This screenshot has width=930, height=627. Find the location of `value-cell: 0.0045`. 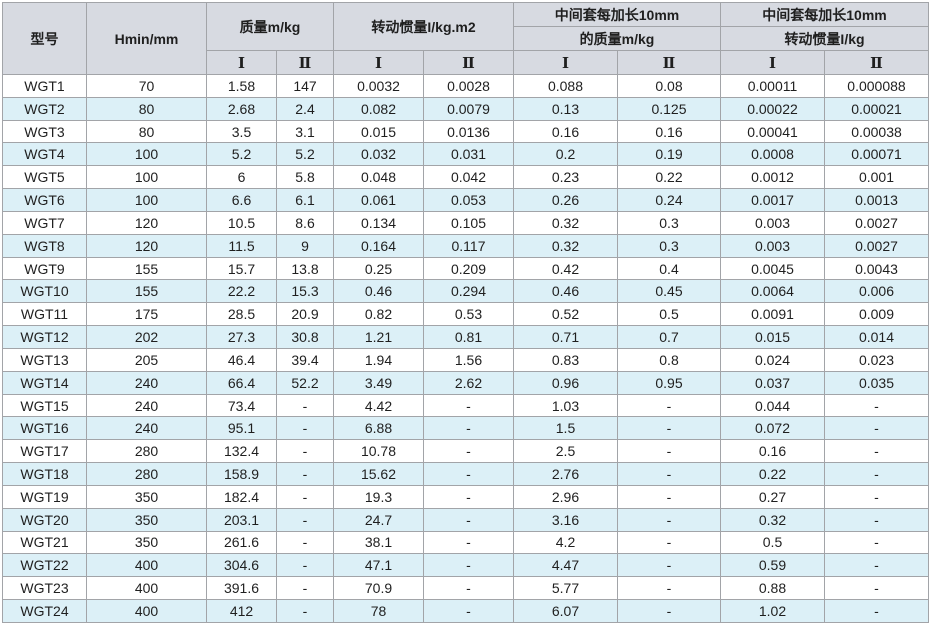

value-cell: 0.0045 is located at coordinates (772, 268).